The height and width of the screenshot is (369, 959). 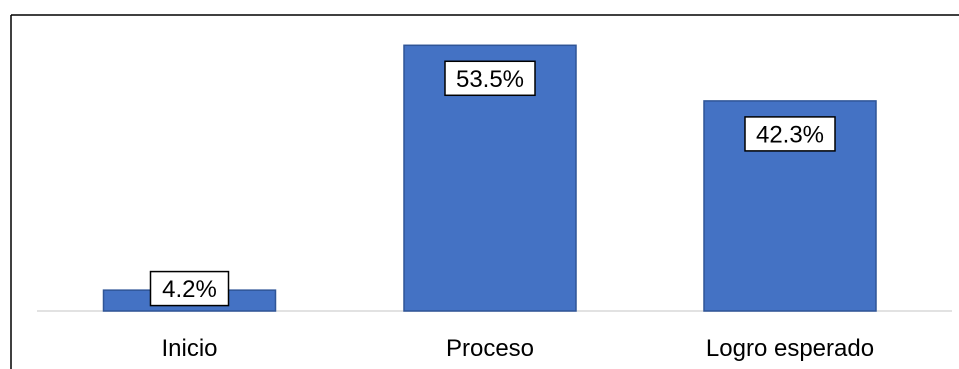 What do you see at coordinates (490, 348) in the screenshot?
I see `x-tick-label-proceso: Proceso` at bounding box center [490, 348].